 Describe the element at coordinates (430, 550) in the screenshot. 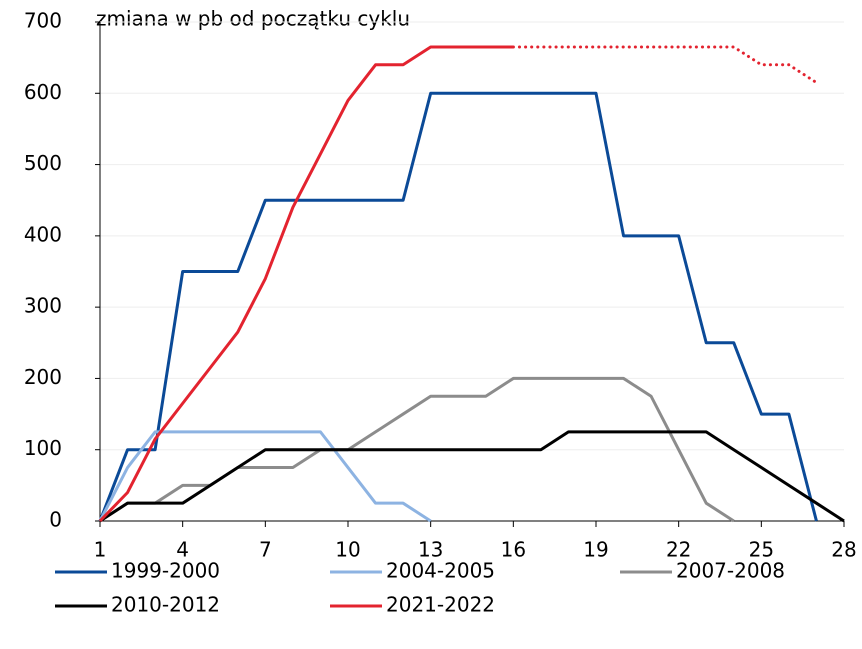

I see `x-tick-label: 13` at that location.